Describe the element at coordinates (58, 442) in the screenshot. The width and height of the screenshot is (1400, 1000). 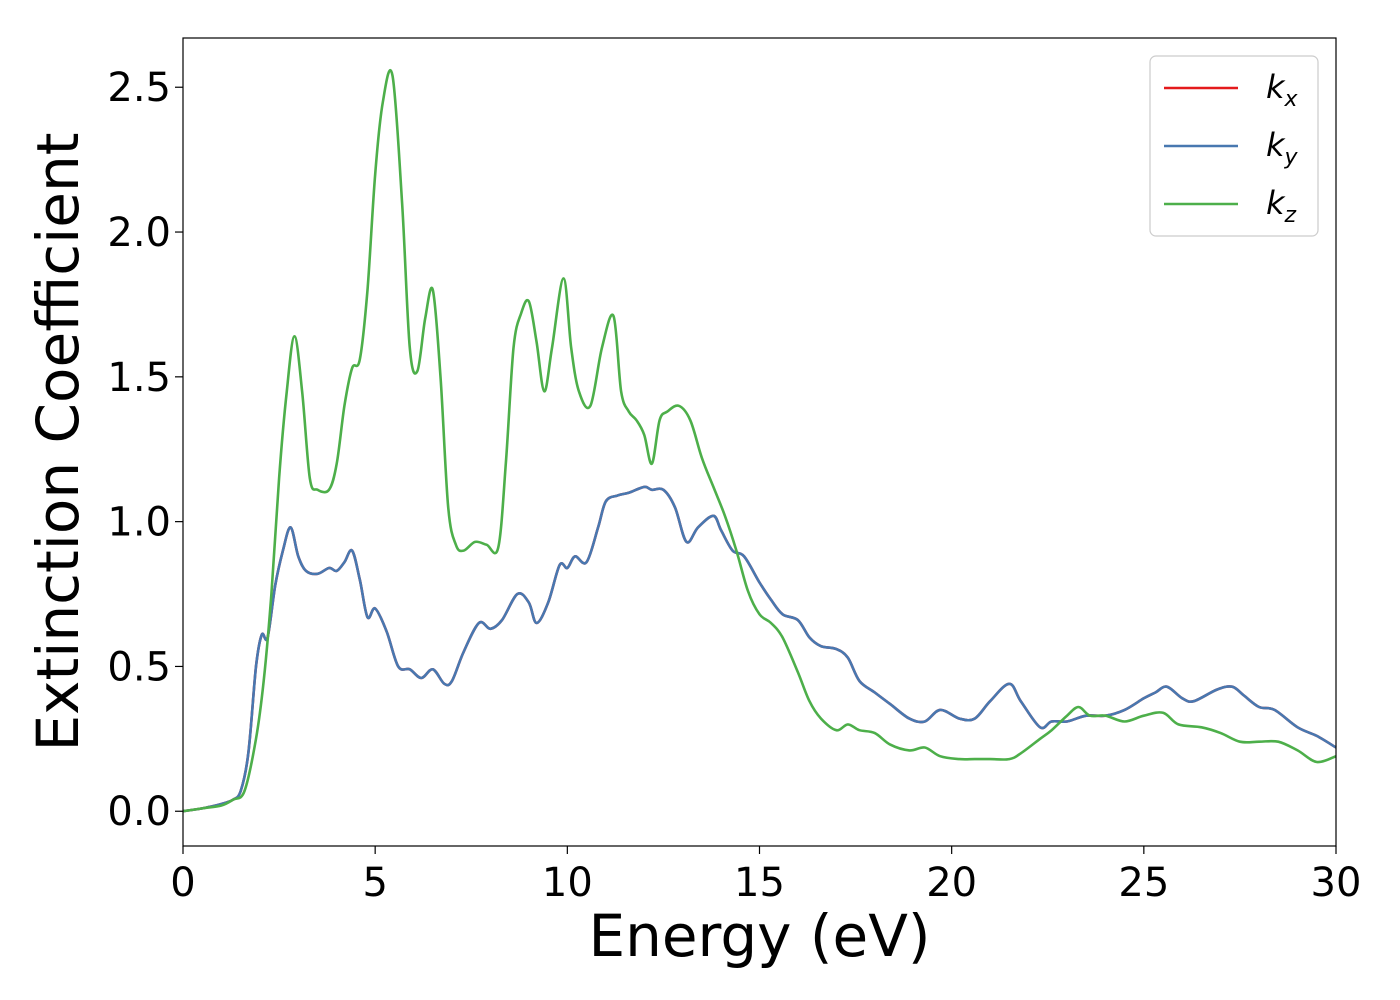
I see `y-axis-title: Extinction Coefficient` at that location.